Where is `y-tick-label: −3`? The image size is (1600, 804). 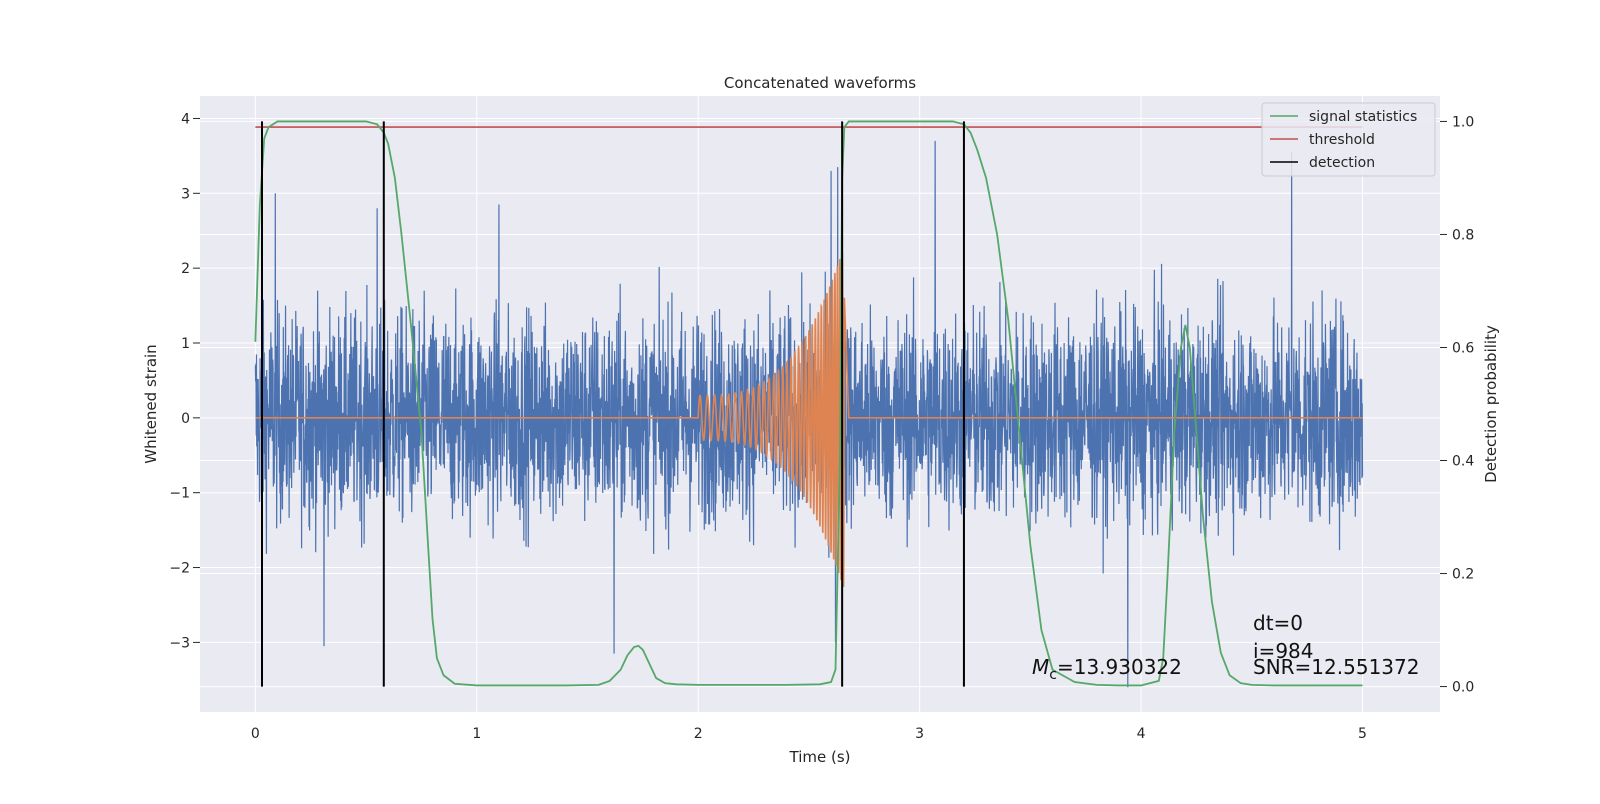
y-tick-label: −3 is located at coordinates (179, 643).